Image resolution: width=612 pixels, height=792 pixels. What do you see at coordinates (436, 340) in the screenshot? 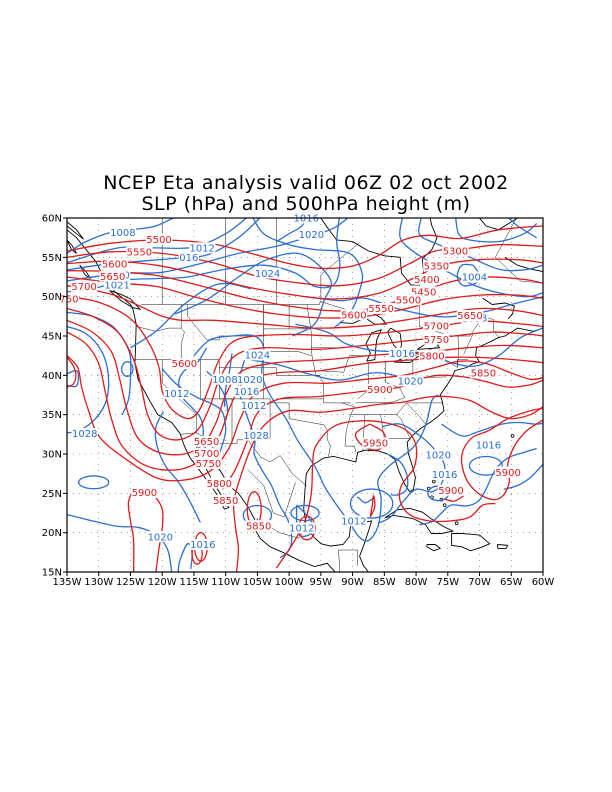
I see `height-label: 5750` at bounding box center [436, 340].